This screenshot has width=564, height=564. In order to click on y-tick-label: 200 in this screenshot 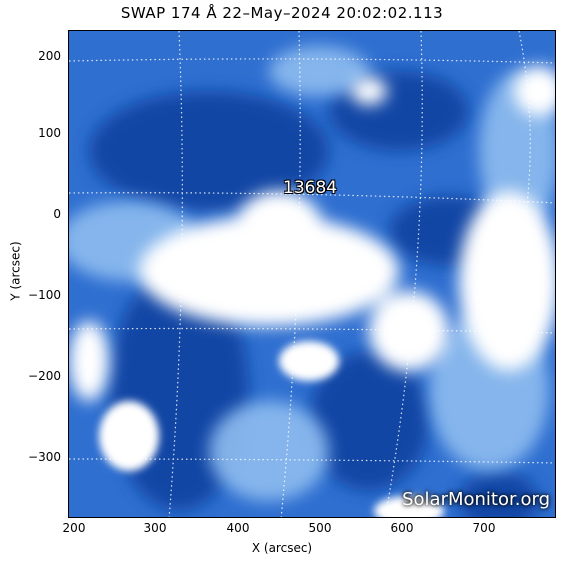, I will do `click(49, 56)`.